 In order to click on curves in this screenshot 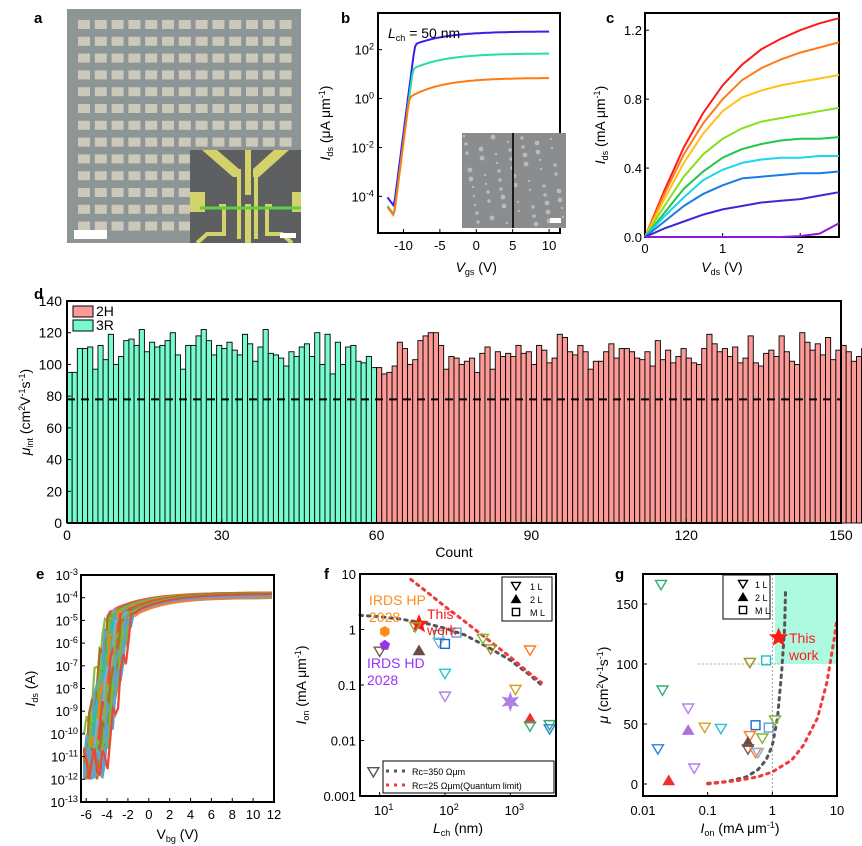, I will do `click(468, 124)`.